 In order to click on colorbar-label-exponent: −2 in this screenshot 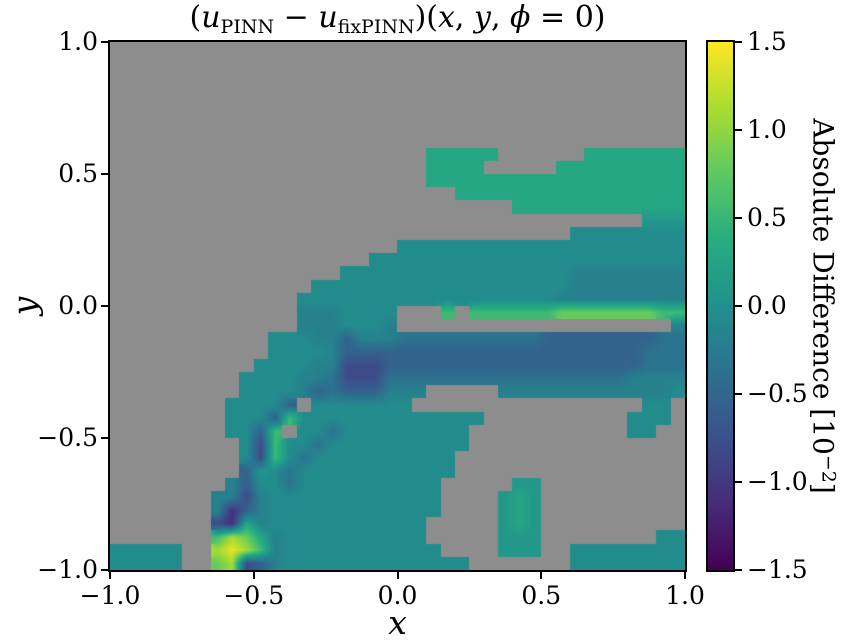, I will do `click(828, 468)`.